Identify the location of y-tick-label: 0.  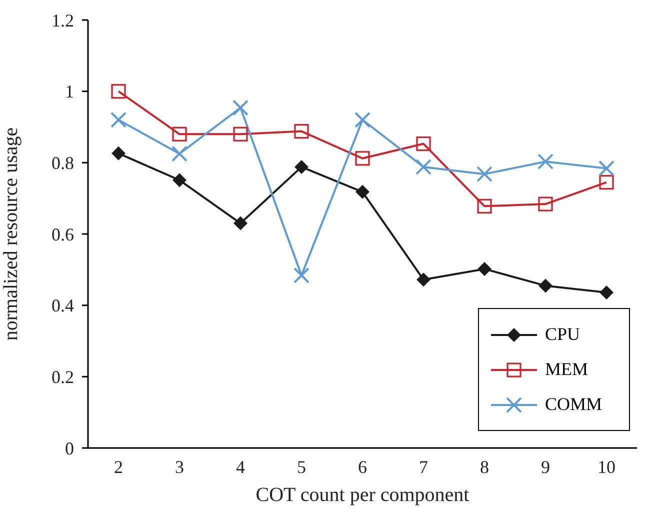
(69, 448).